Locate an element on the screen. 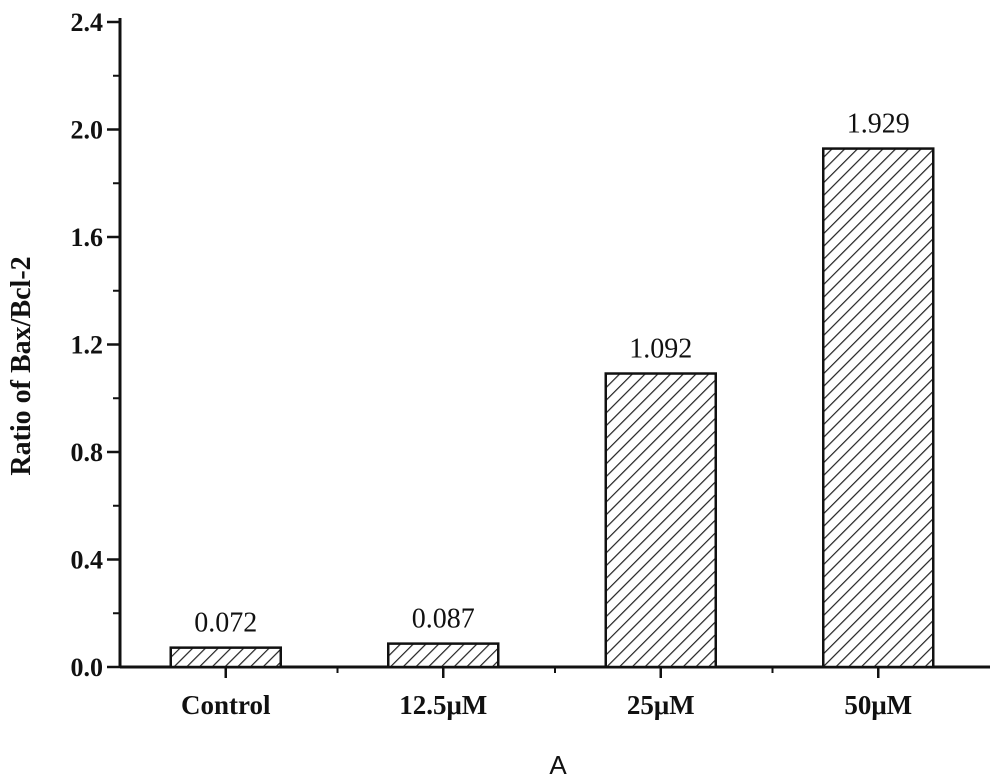 The width and height of the screenshot is (1000, 782). y-tick-label: 0.8 is located at coordinates (87, 452).